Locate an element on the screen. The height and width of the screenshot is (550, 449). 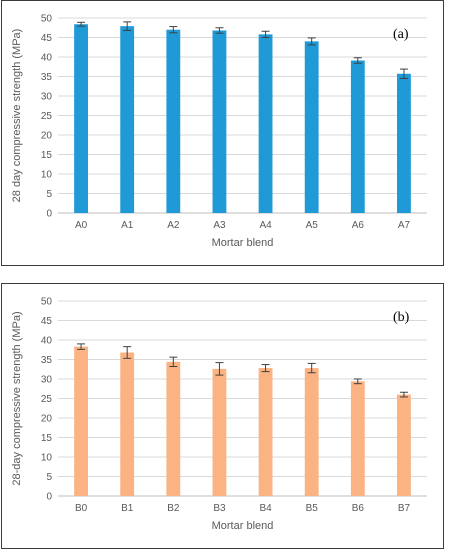
chart-a-x-tick-label: A3 is located at coordinates (219, 225).